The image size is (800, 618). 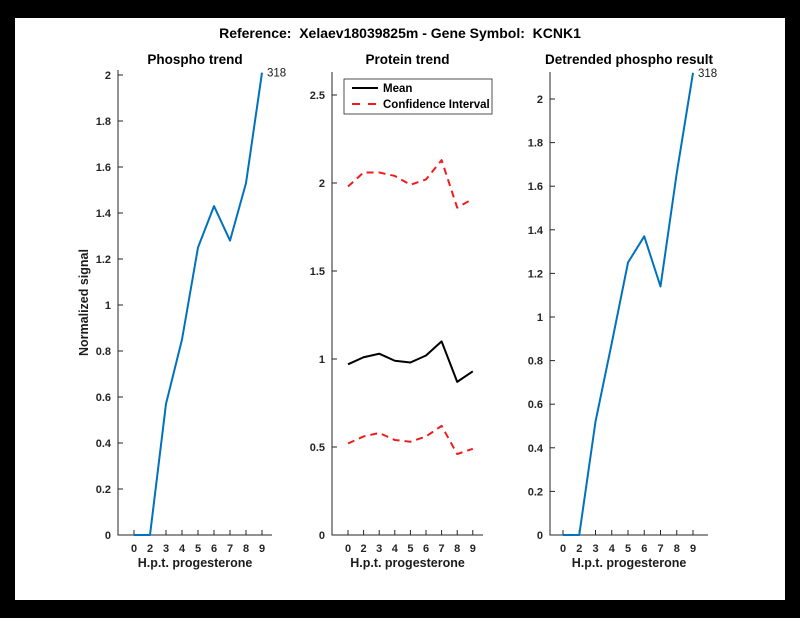 What do you see at coordinates (317, 272) in the screenshot?
I see `y-tick-label: 1.5` at bounding box center [317, 272].